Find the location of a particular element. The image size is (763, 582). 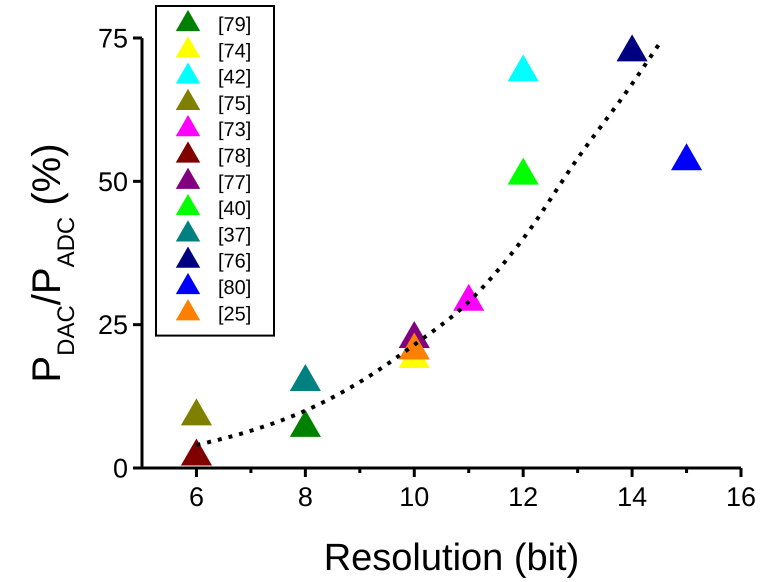

y-tick-label: 0 is located at coordinates (120, 468).